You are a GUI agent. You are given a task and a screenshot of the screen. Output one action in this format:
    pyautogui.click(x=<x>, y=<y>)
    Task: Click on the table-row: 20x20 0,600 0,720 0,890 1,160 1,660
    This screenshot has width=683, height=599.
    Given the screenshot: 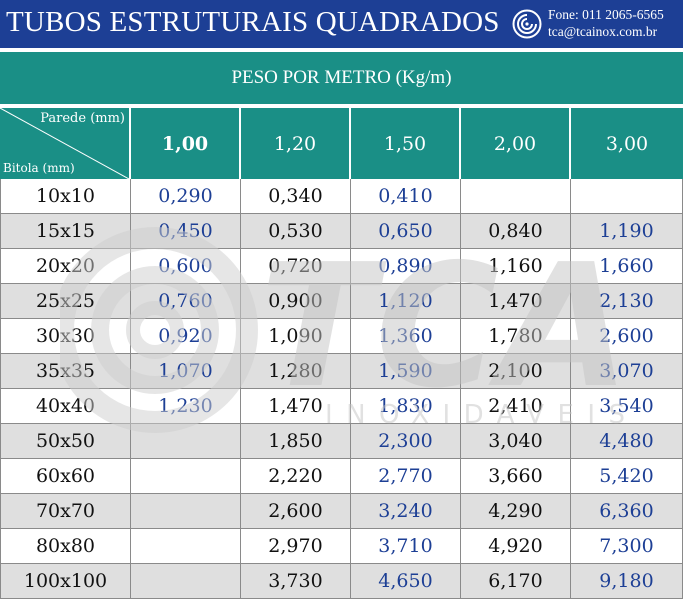 What is the action you would take?
    pyautogui.click(x=341, y=266)
    